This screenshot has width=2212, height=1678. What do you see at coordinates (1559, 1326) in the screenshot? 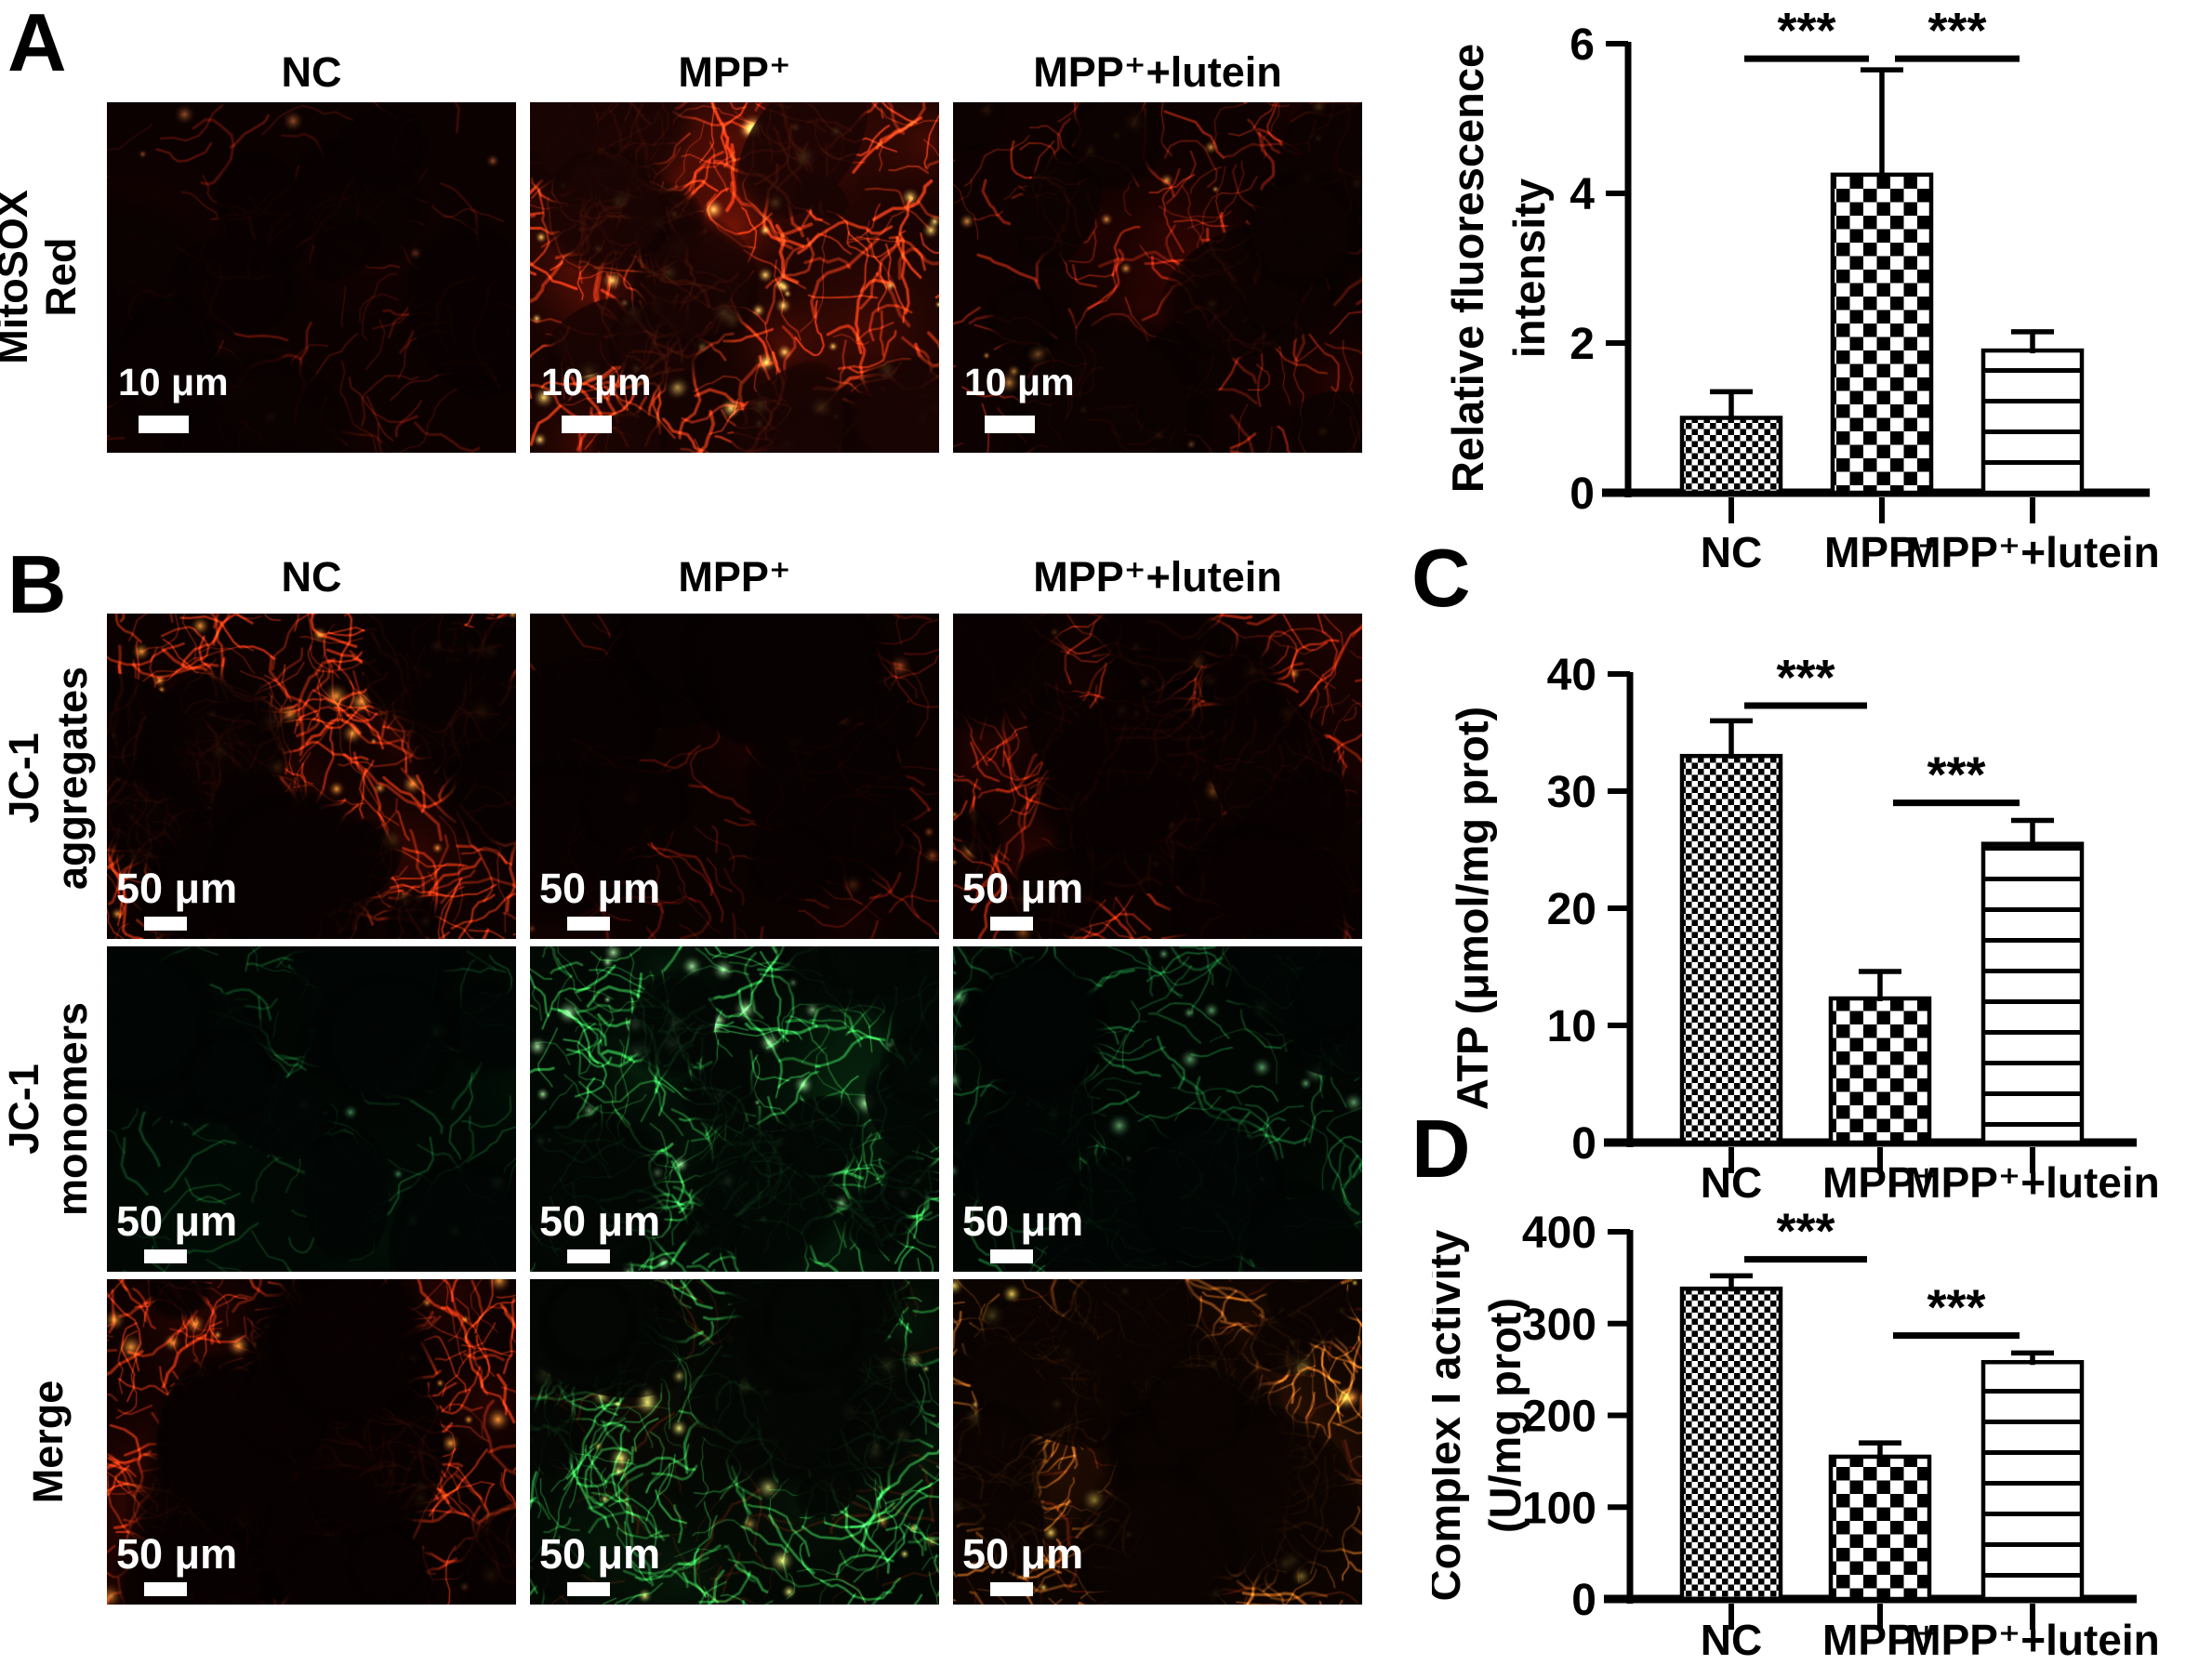
I see `y-tick-label: 300` at bounding box center [1559, 1326].